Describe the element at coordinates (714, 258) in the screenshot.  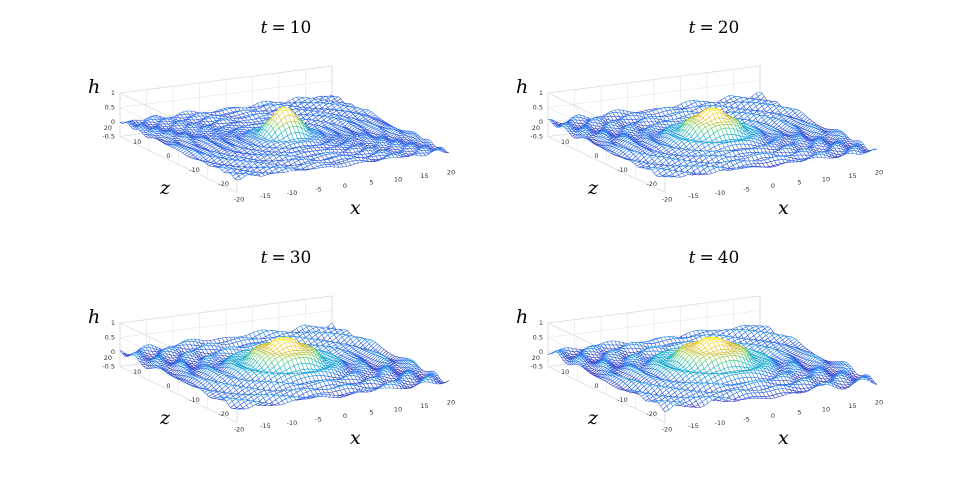
I see `subplot-title: t = 40` at that location.